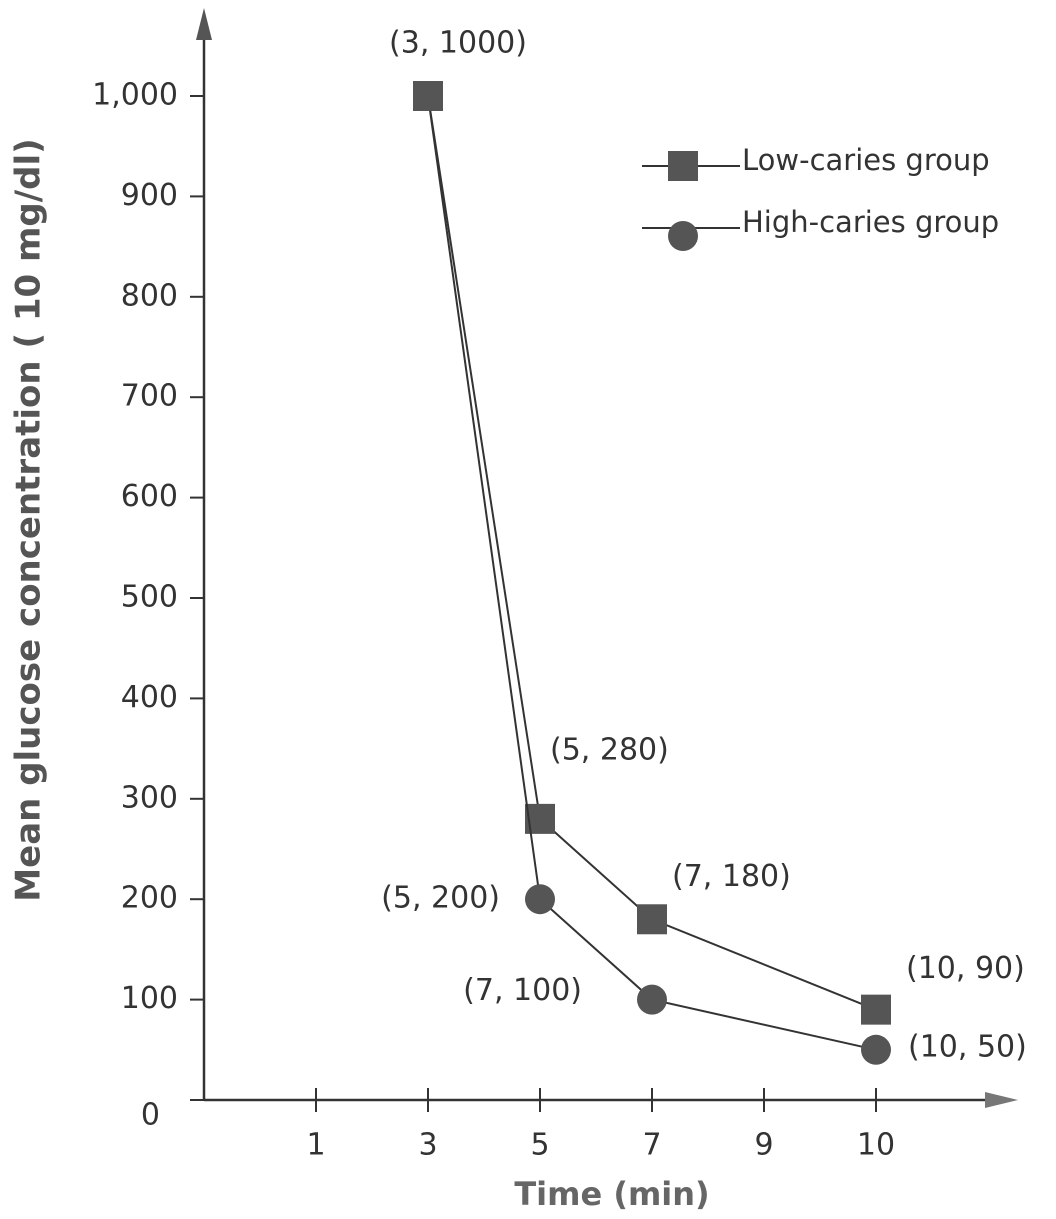  What do you see at coordinates (876, 1145) in the screenshot?
I see `x-tick-label: 10` at bounding box center [876, 1145].